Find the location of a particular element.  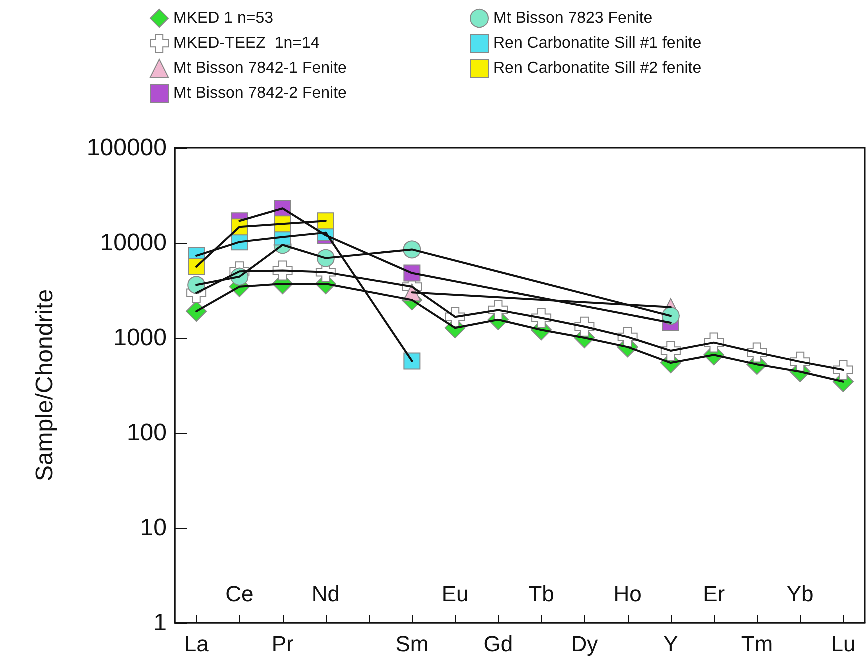

legend-label: Ren Carbonatite Sill #2 fenite is located at coordinates (598, 68).